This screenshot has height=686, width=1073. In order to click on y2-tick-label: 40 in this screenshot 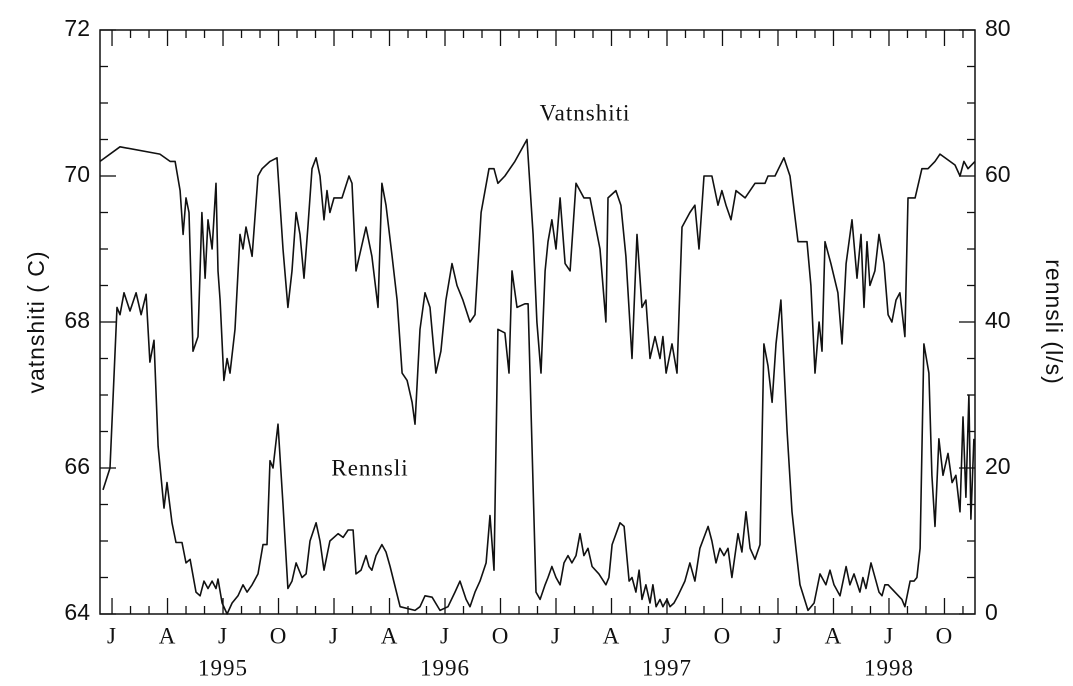, I will do `click(998, 320)`.